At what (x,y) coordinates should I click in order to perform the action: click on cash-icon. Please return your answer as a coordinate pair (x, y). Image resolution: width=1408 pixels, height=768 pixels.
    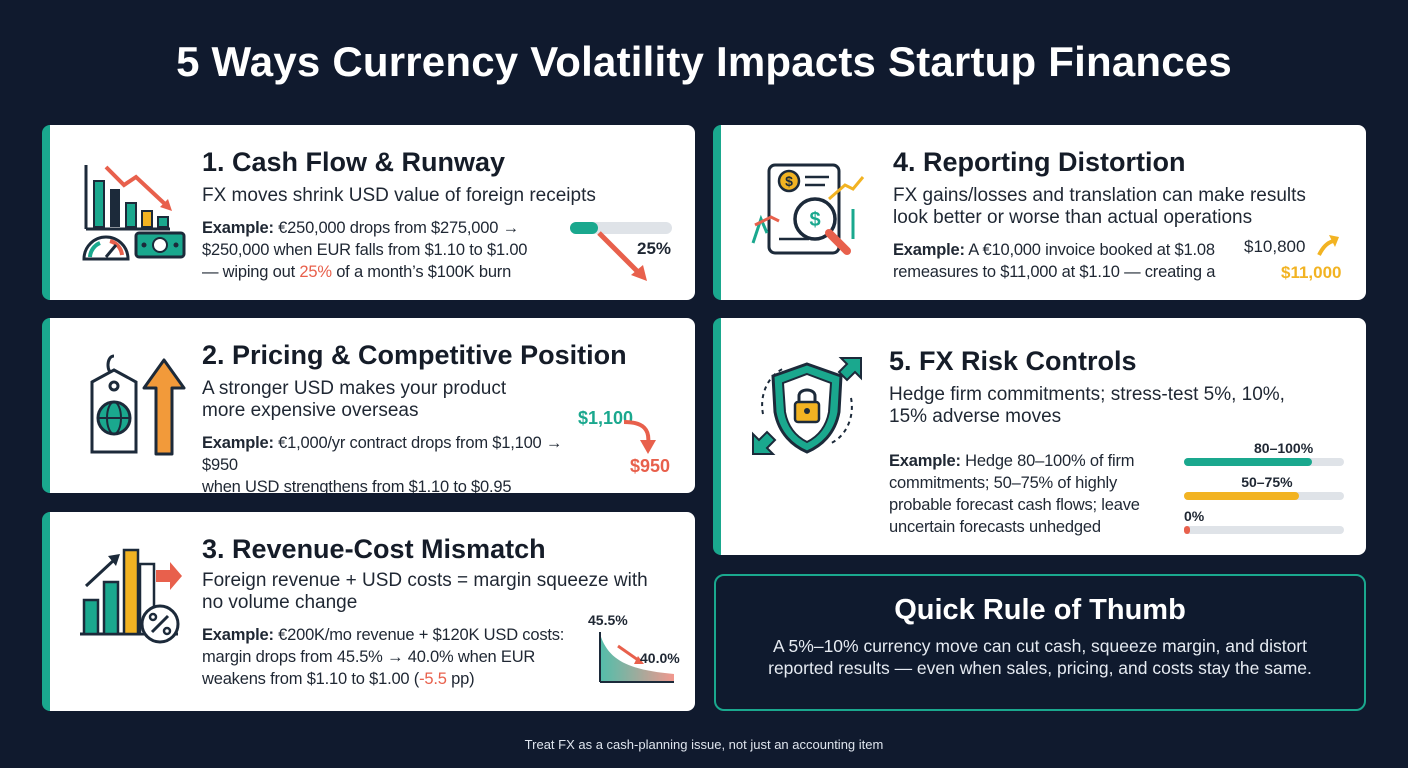
    Looking at the image, I should click on (160, 245).